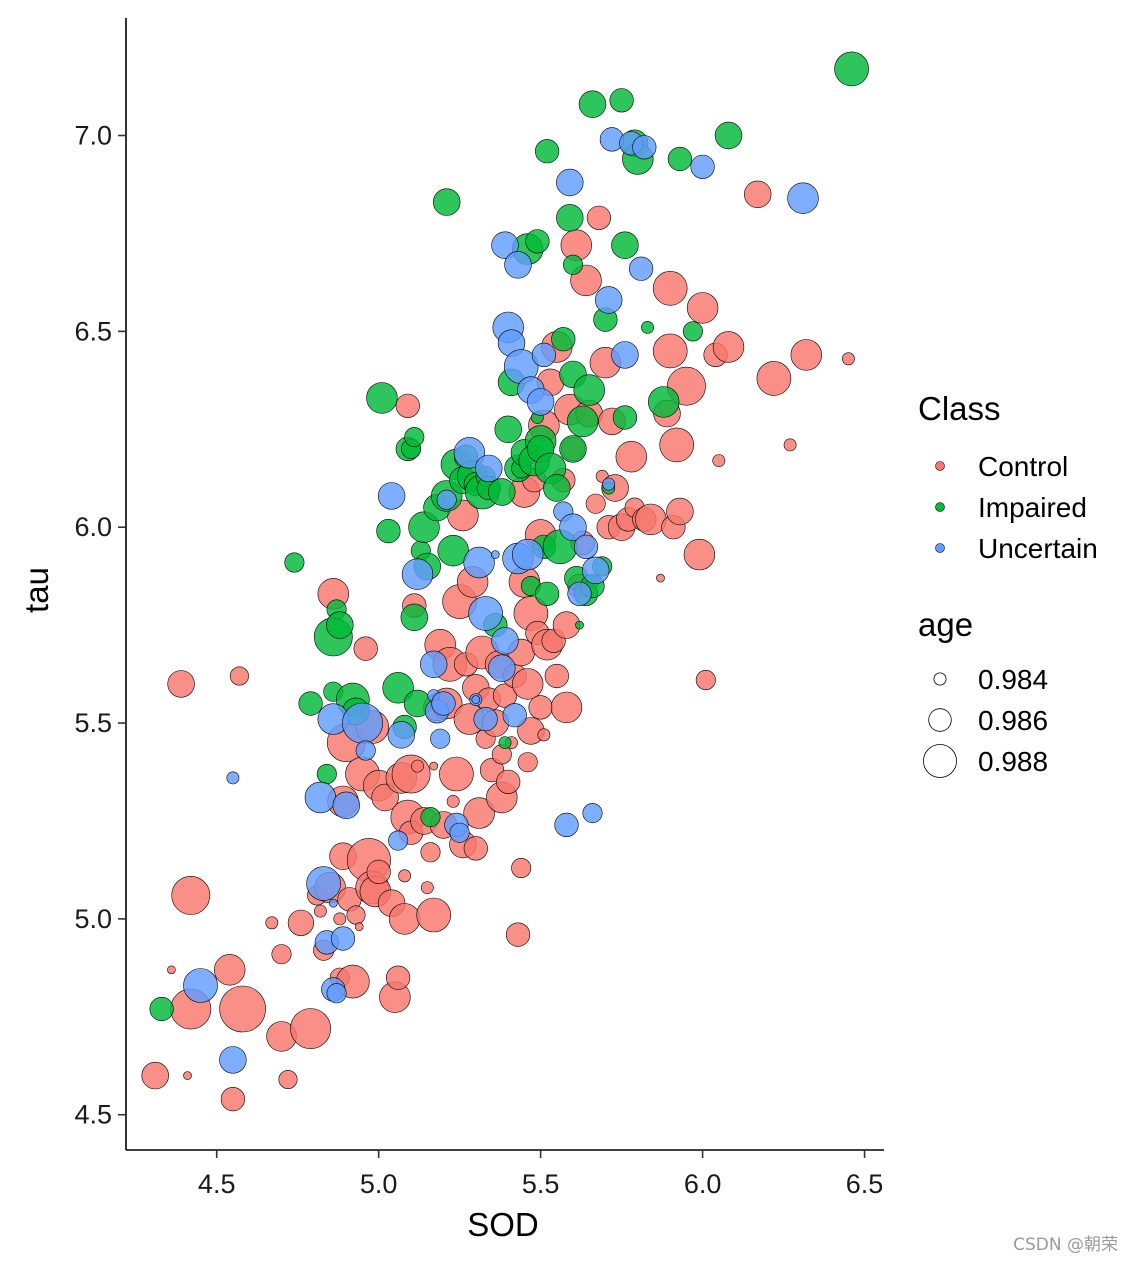 The width and height of the screenshot is (1134, 1262). Describe the element at coordinates (217, 1184) in the screenshot. I see `x-tick-label: 4.5` at that location.